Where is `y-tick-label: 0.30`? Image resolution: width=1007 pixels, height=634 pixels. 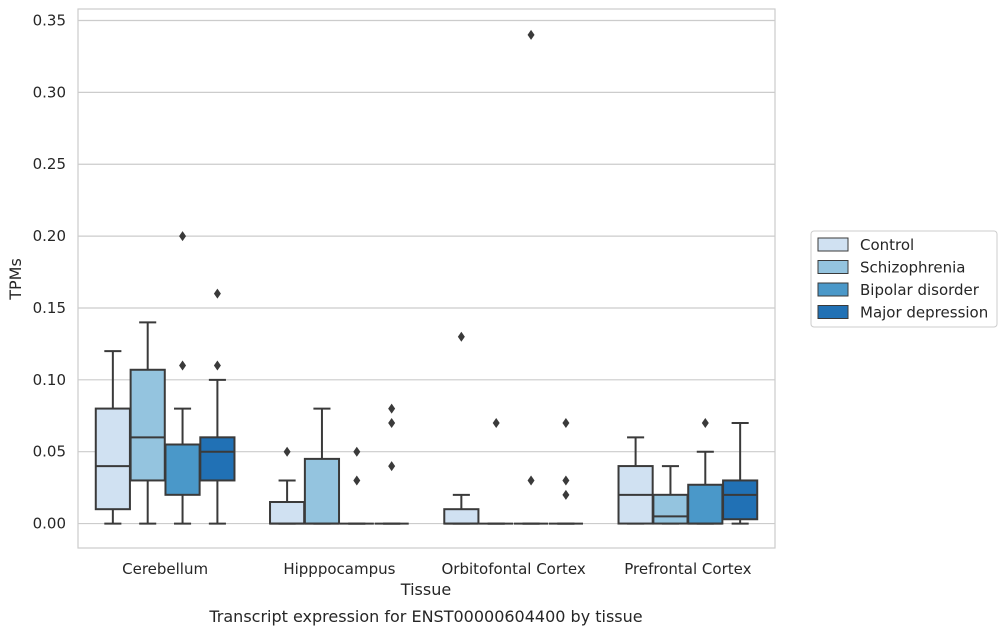
y-tick-label: 0.30 is located at coordinates (49, 92).